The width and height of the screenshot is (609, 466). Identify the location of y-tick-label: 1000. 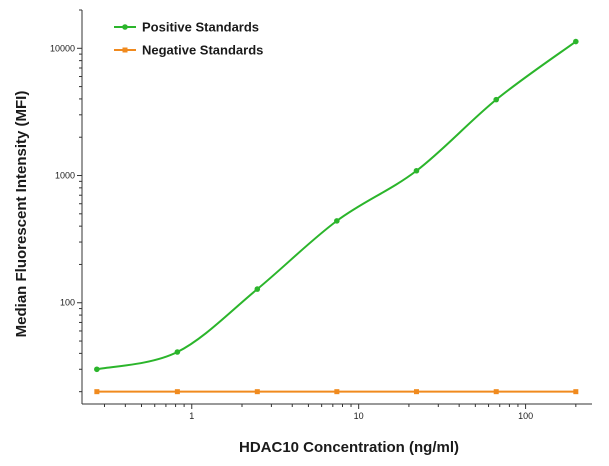
(65, 176).